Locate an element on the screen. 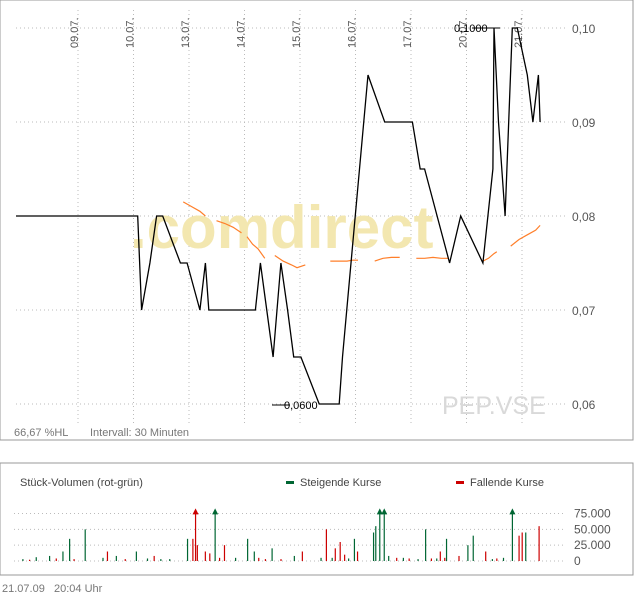 The image size is (634, 597). y-tick-label: 0,07 is located at coordinates (584, 311).